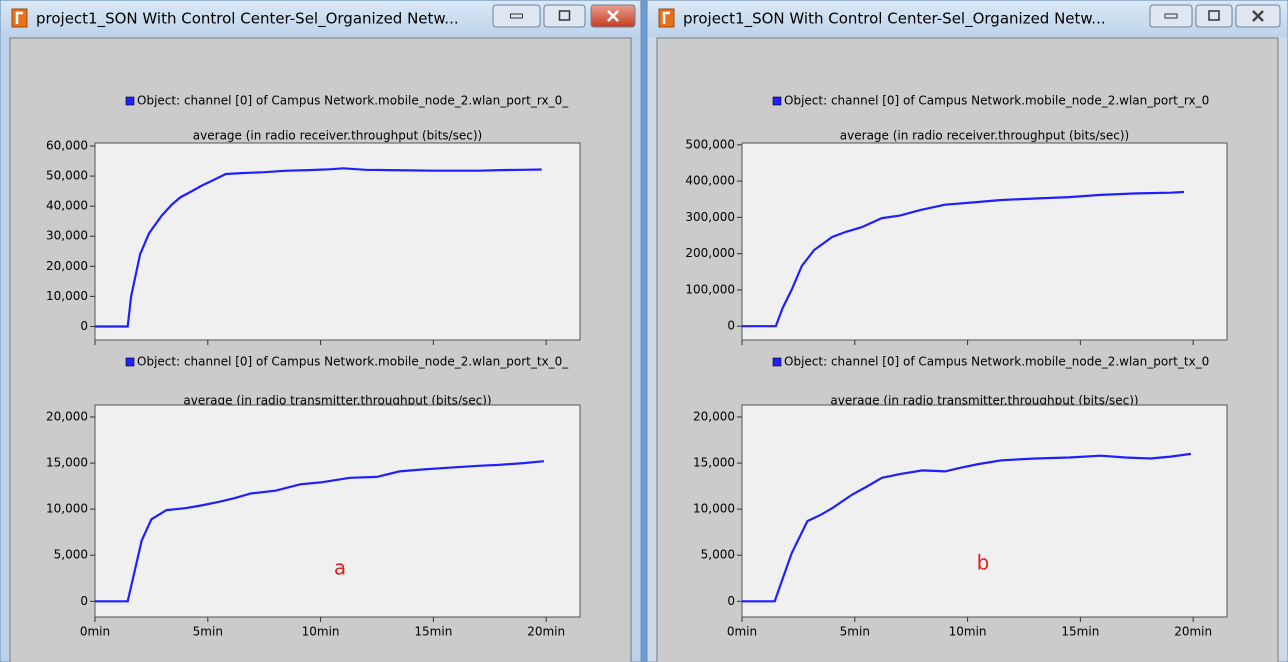  I want to click on y-tick-label: 50,000, so click(67, 176).